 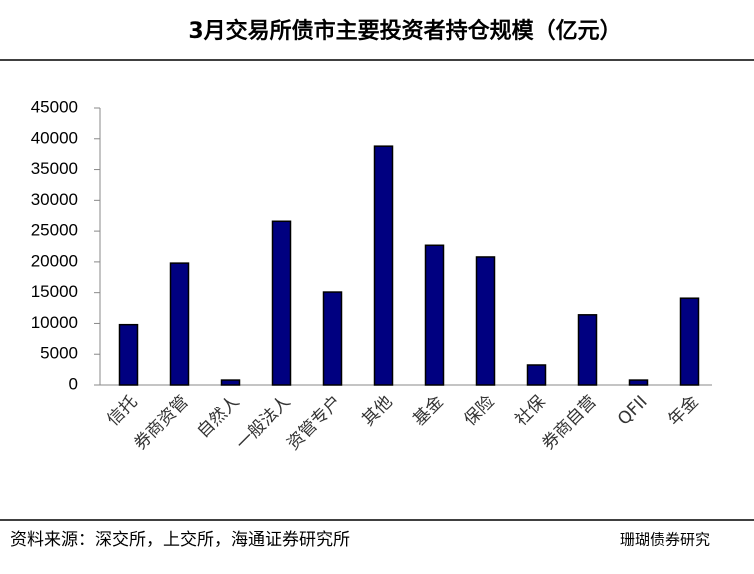 I want to click on x-tick-label: 其他, so click(x=377, y=411).